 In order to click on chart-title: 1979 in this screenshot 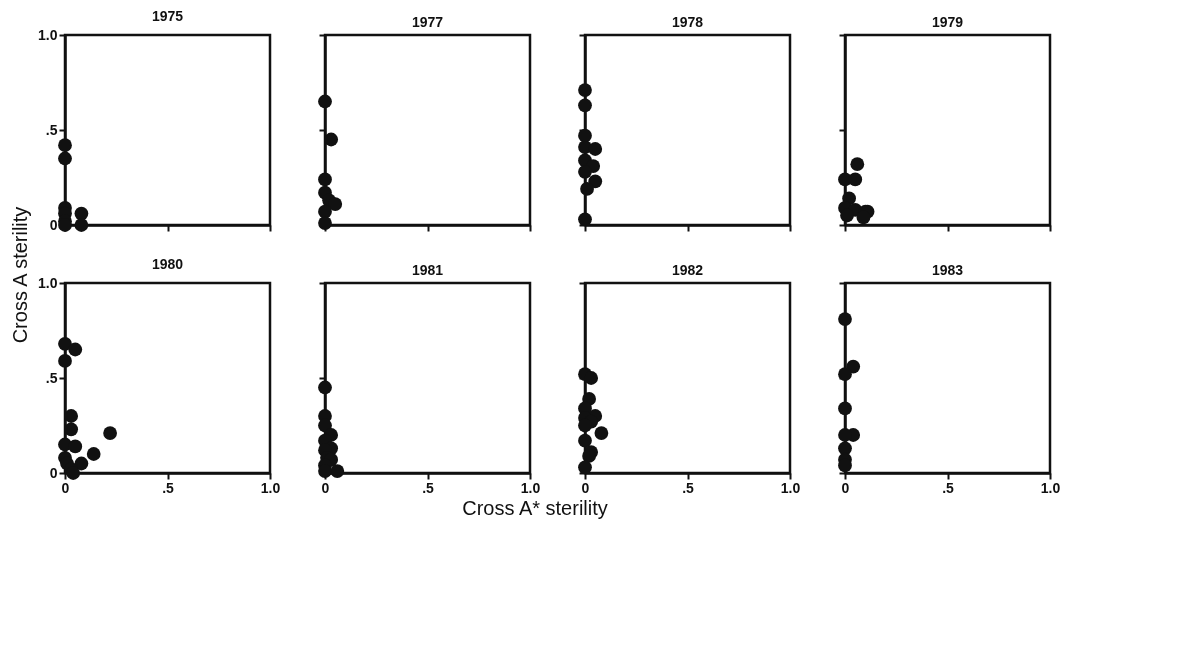, I will do `click(947, 22)`.